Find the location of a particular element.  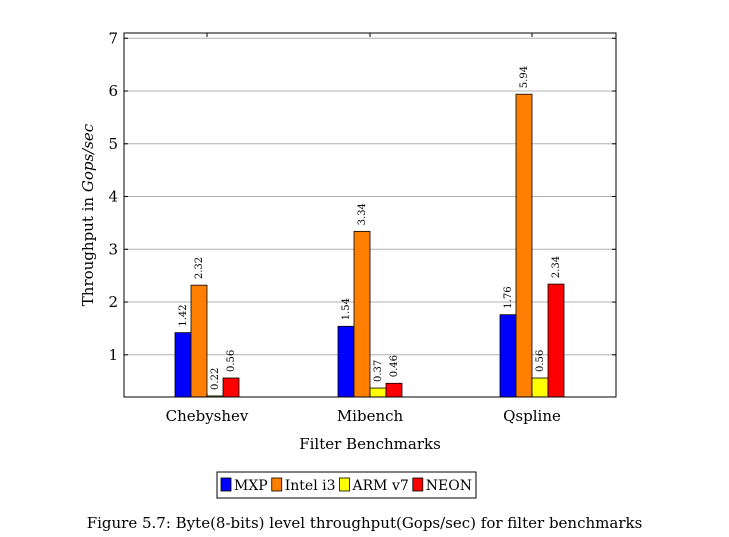

y-tick-label: 5 is located at coordinates (113, 144).